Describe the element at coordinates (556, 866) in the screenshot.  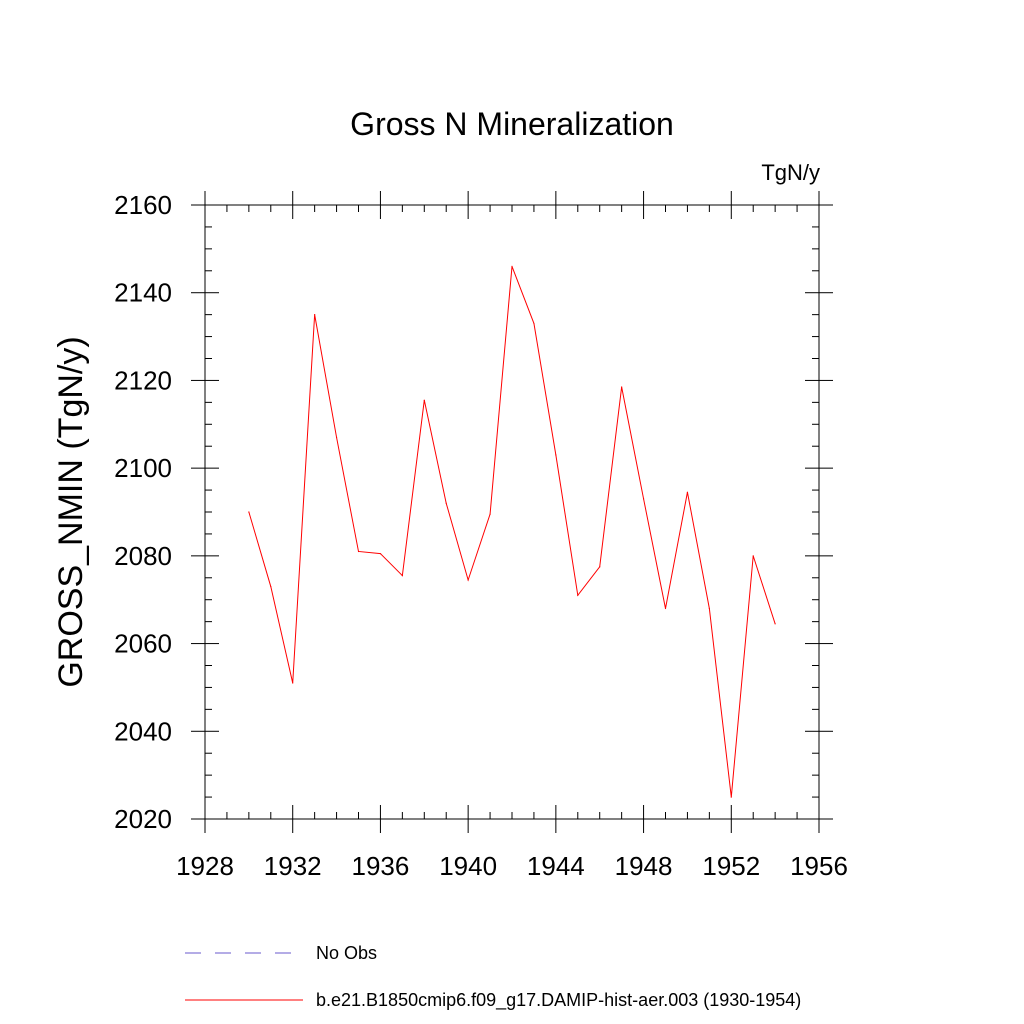
I see `x-tick-label: 1944` at that location.